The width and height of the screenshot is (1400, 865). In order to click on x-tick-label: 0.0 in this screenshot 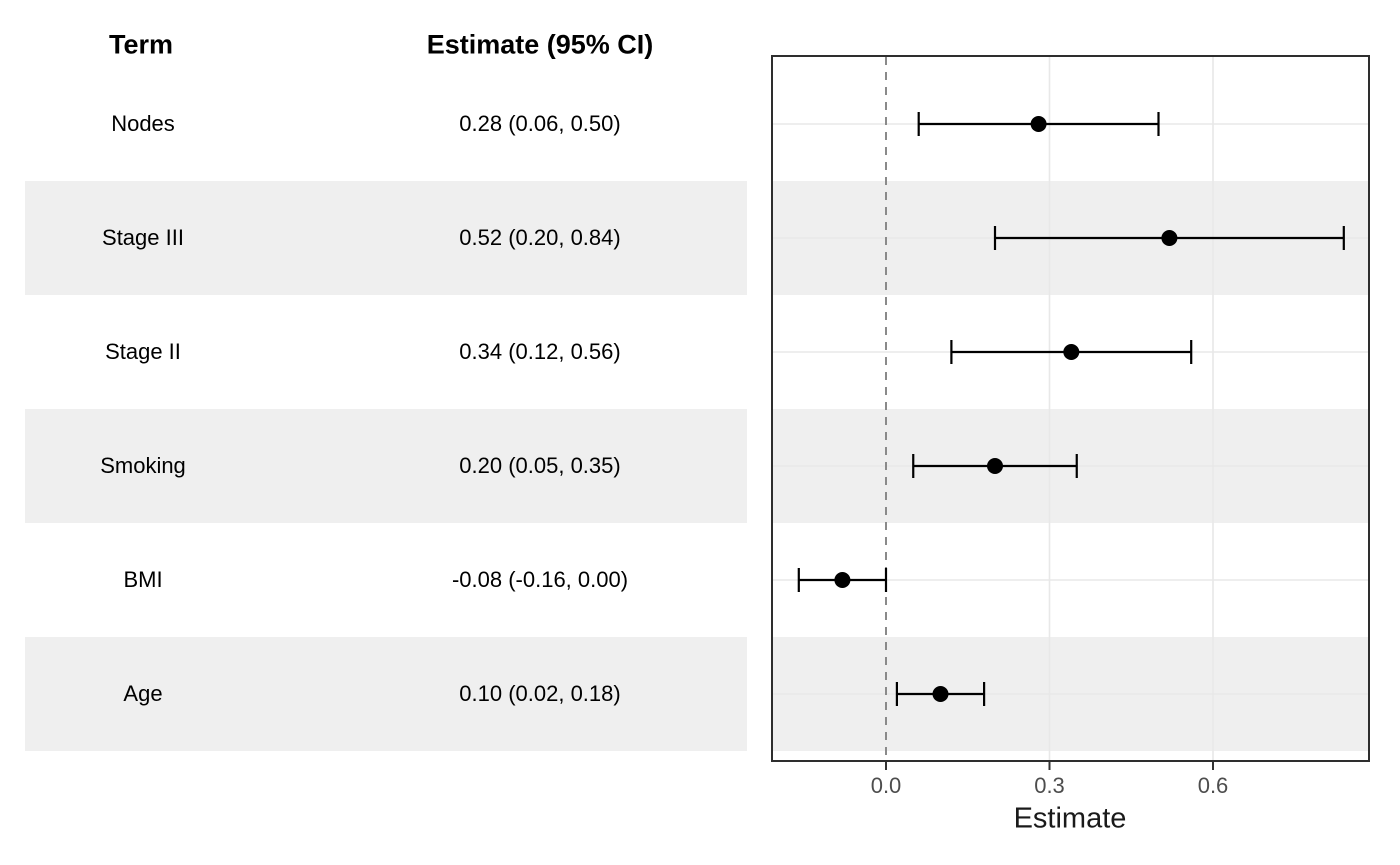, I will do `click(886, 785)`.